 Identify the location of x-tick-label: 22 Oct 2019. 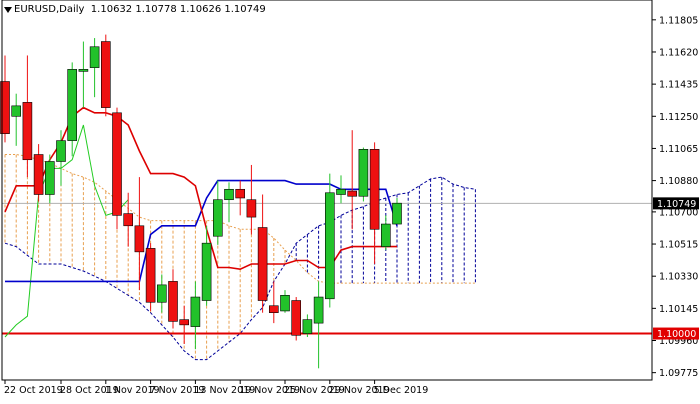
(33, 390).